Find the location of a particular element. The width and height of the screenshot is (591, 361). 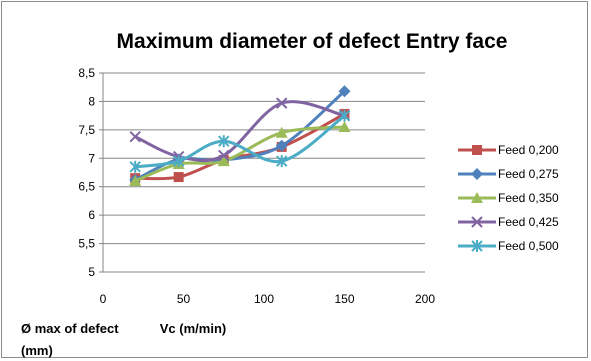

legend-item: Feed 0,350 is located at coordinates (508, 198).